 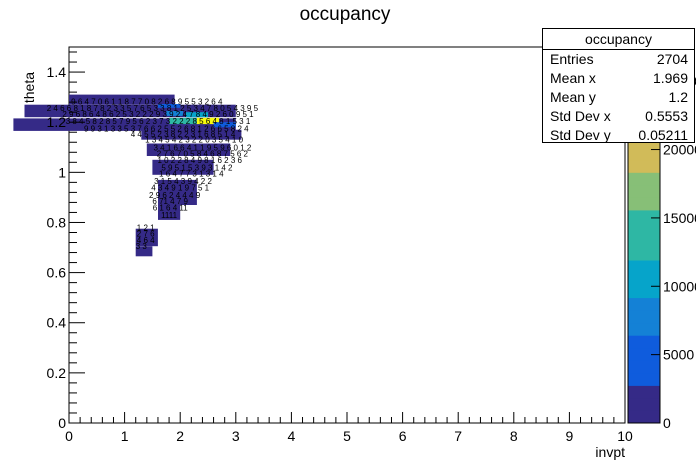 What do you see at coordinates (180, 436) in the screenshot?
I see `x-tick-label: 2` at bounding box center [180, 436].